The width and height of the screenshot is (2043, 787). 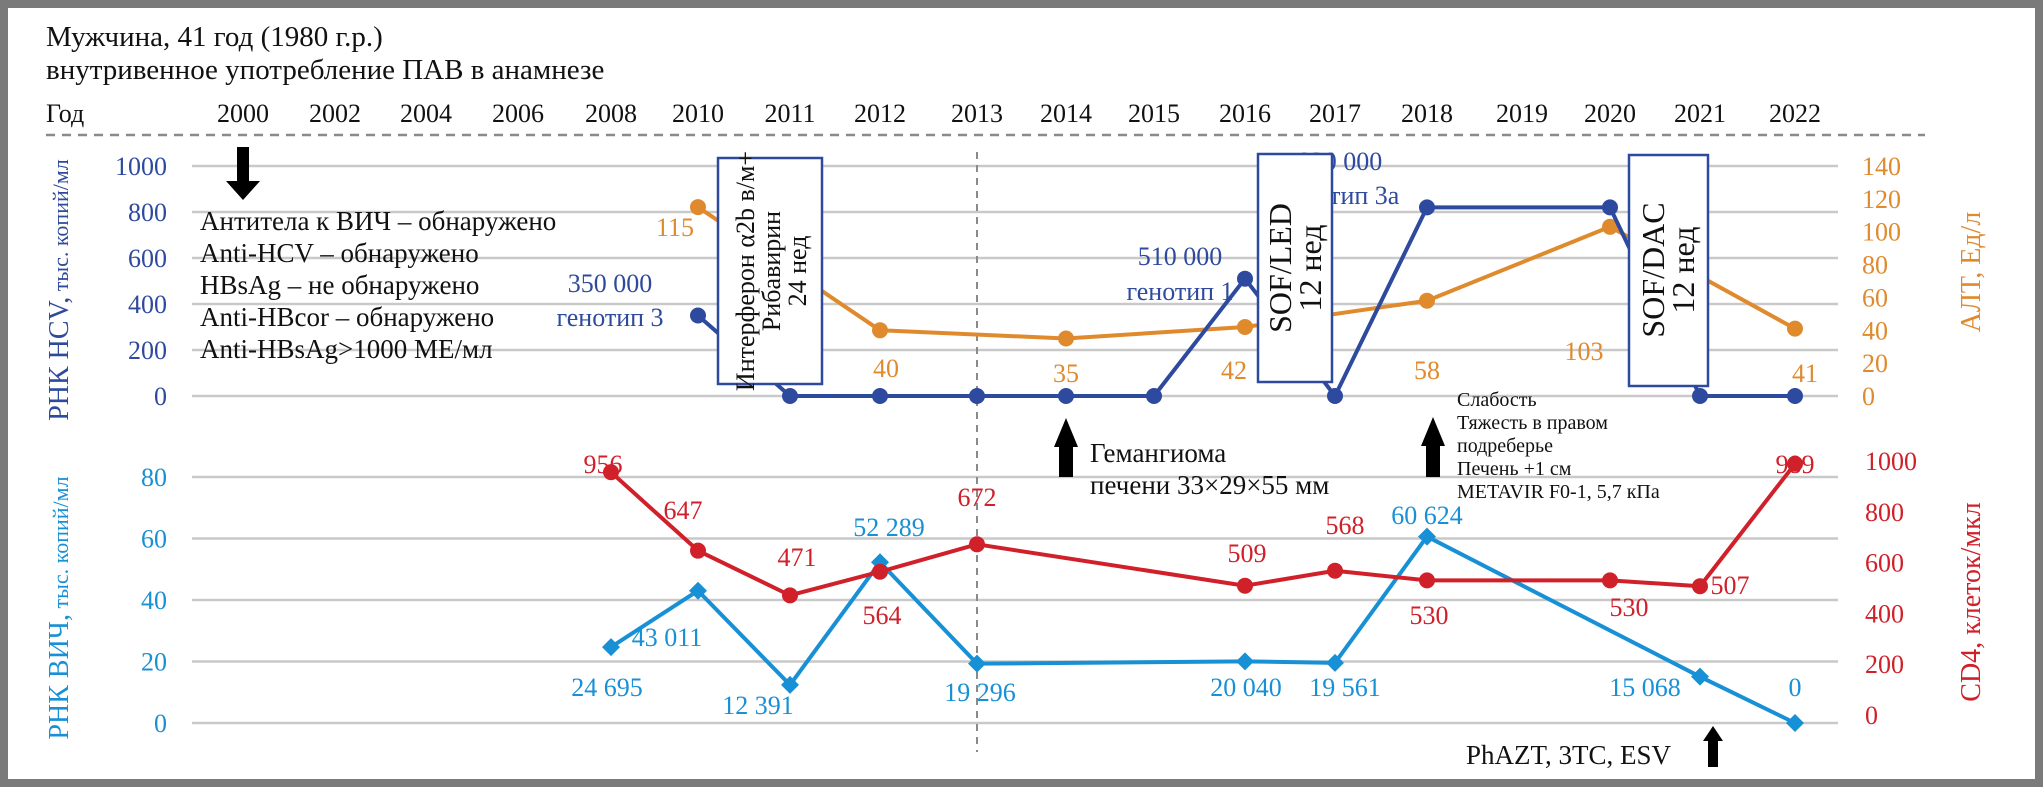 I want to click on hcv-axis-tick: 400, so click(x=147, y=304).